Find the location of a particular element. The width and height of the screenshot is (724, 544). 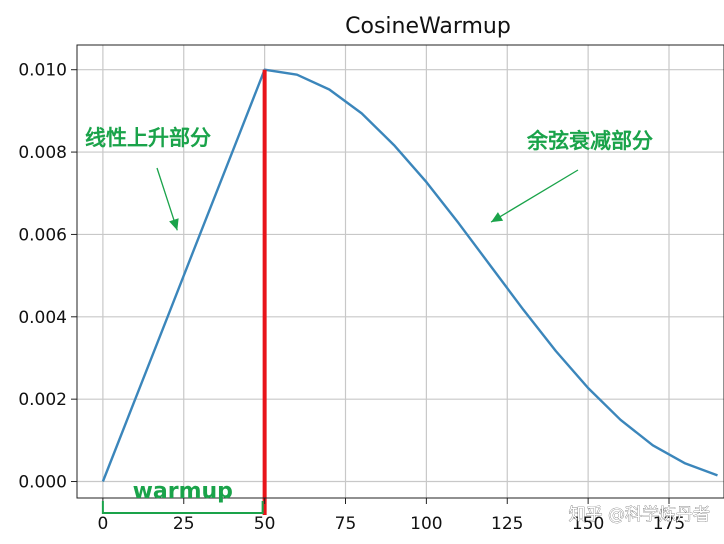

x-tick-label: 50 is located at coordinates (265, 524).